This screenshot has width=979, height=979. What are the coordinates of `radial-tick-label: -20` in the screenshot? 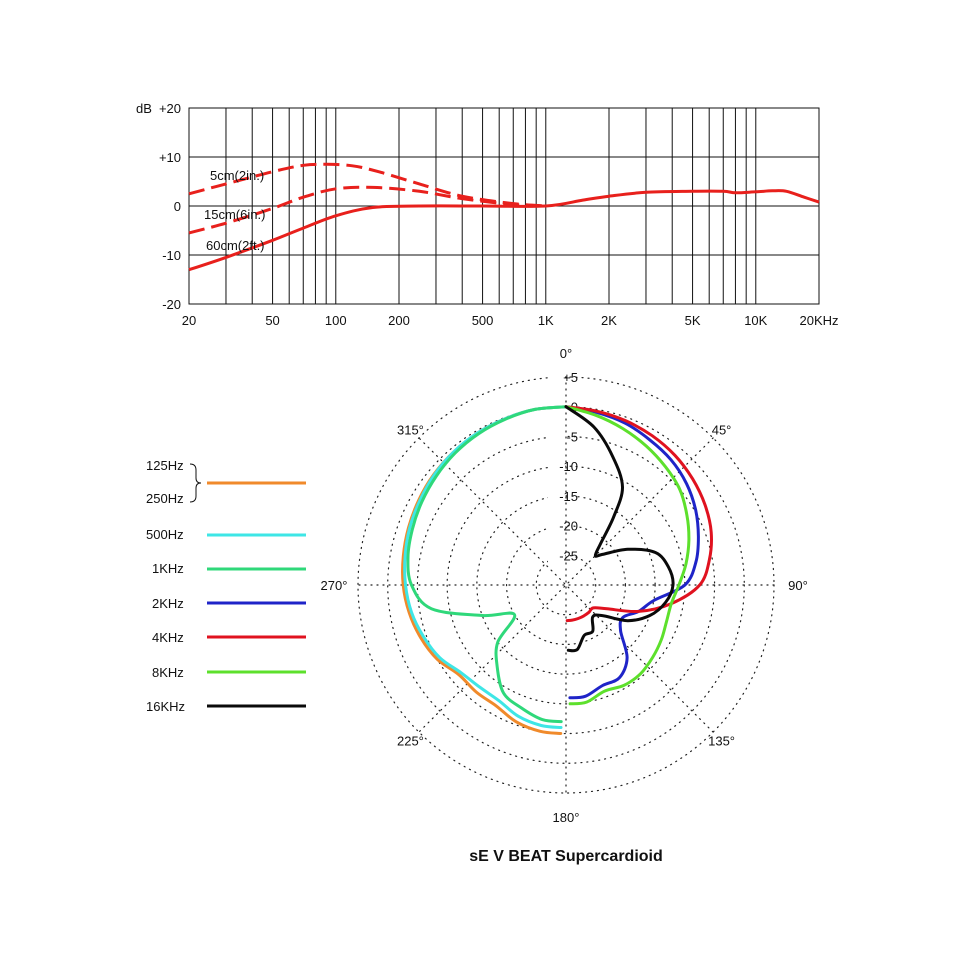 It's located at (568, 526).